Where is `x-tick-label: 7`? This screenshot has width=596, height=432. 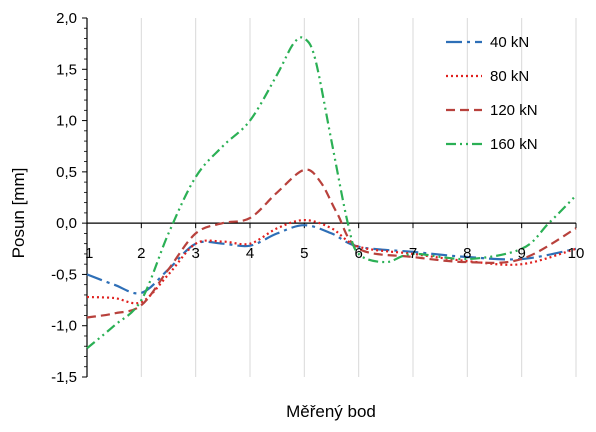 x-tick-label: 7 is located at coordinates (413, 253).